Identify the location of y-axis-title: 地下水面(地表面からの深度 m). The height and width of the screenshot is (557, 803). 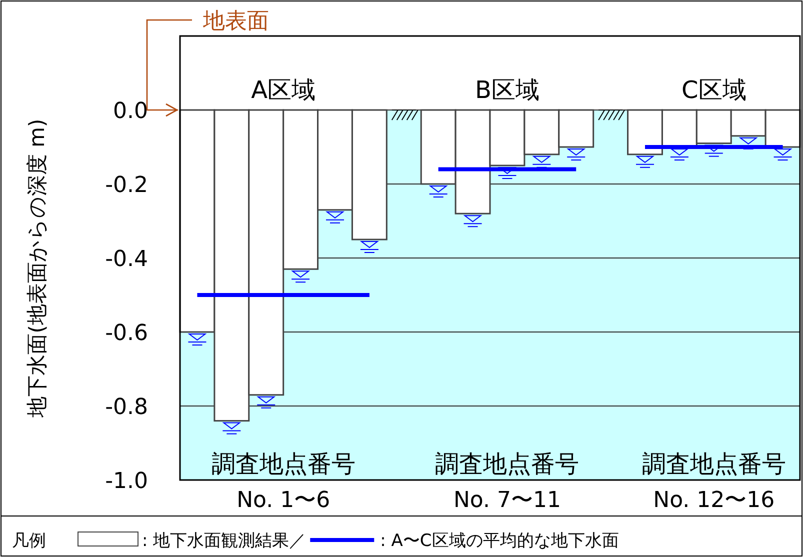
(37, 268).